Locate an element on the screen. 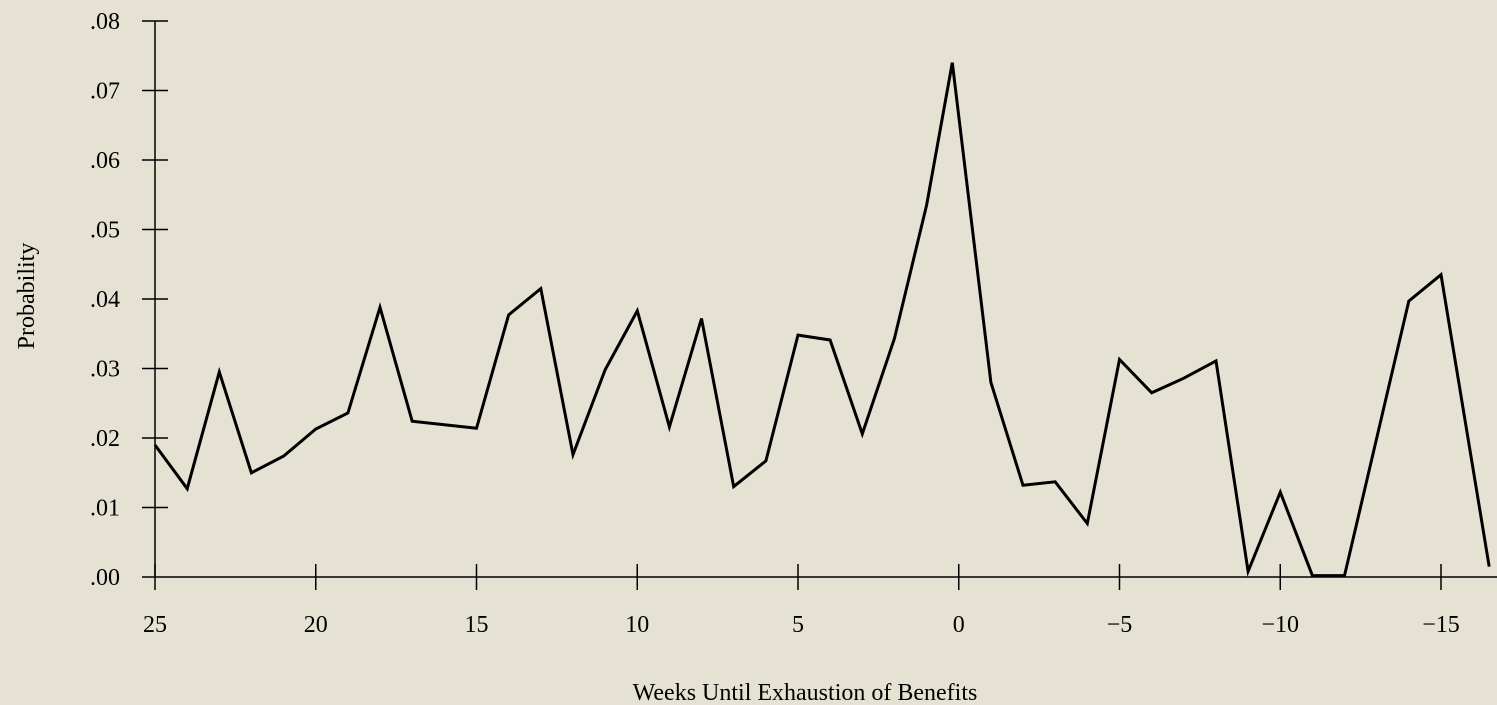  y-tick-label: .05 is located at coordinates (105, 231).